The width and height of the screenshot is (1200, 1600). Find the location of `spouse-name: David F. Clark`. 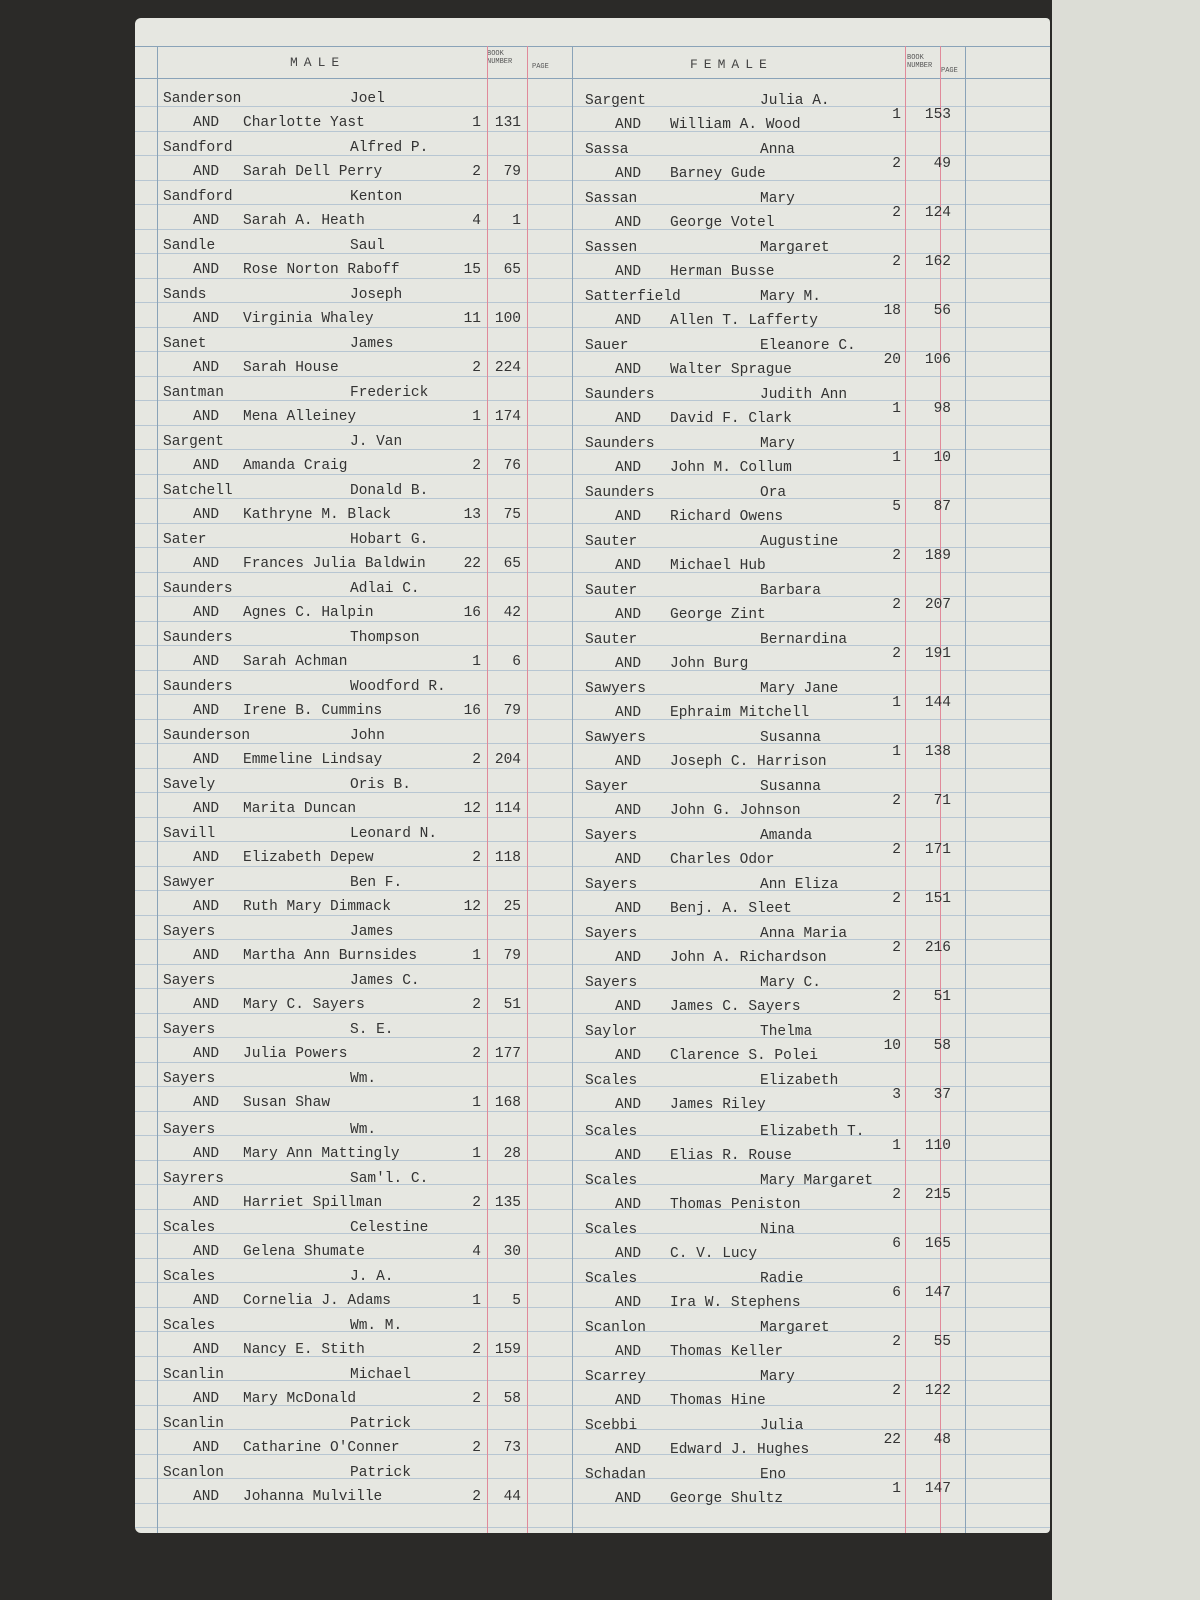

spouse-name: David F. Clark is located at coordinates (731, 419).